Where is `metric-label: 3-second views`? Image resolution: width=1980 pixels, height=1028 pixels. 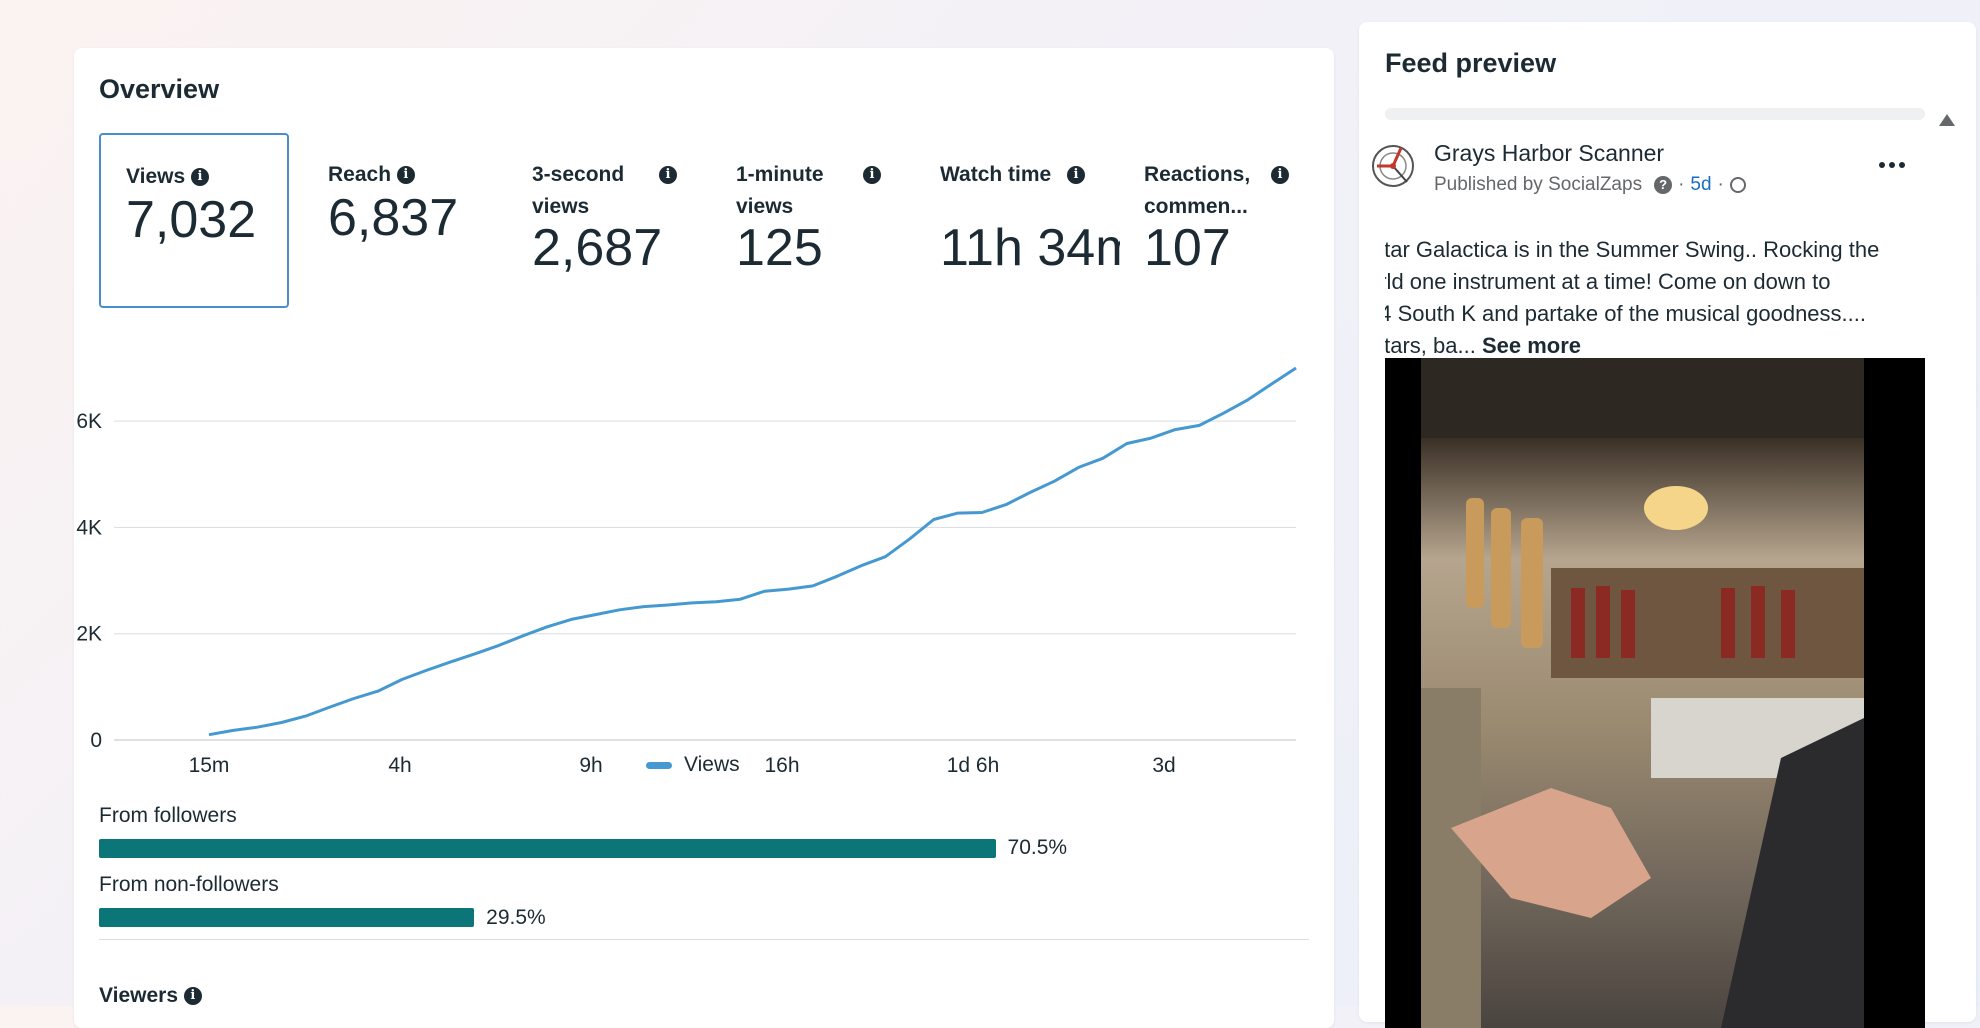 metric-label: 3-second views is located at coordinates (578, 190).